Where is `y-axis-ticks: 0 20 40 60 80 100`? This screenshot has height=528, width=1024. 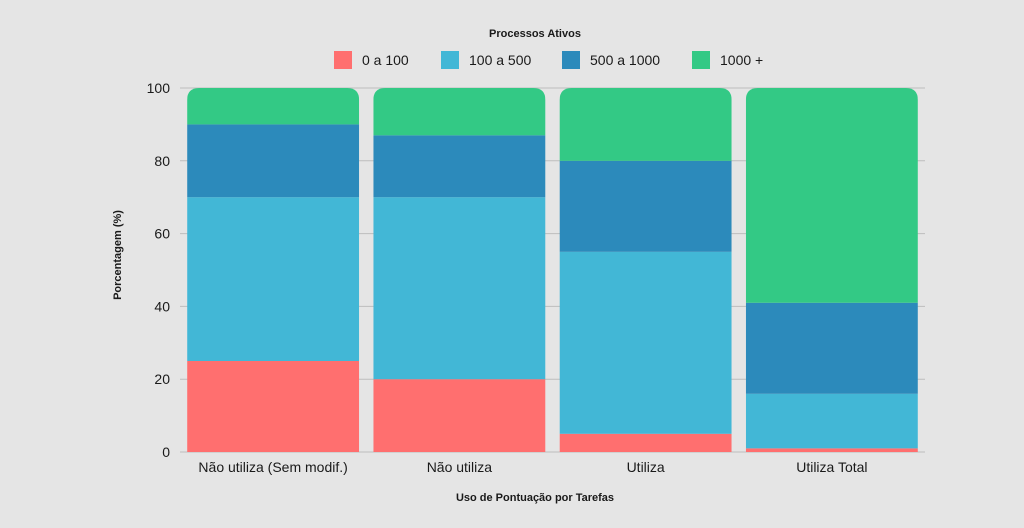 y-axis-ticks: 0 20 40 60 80 100 is located at coordinates (159, 270).